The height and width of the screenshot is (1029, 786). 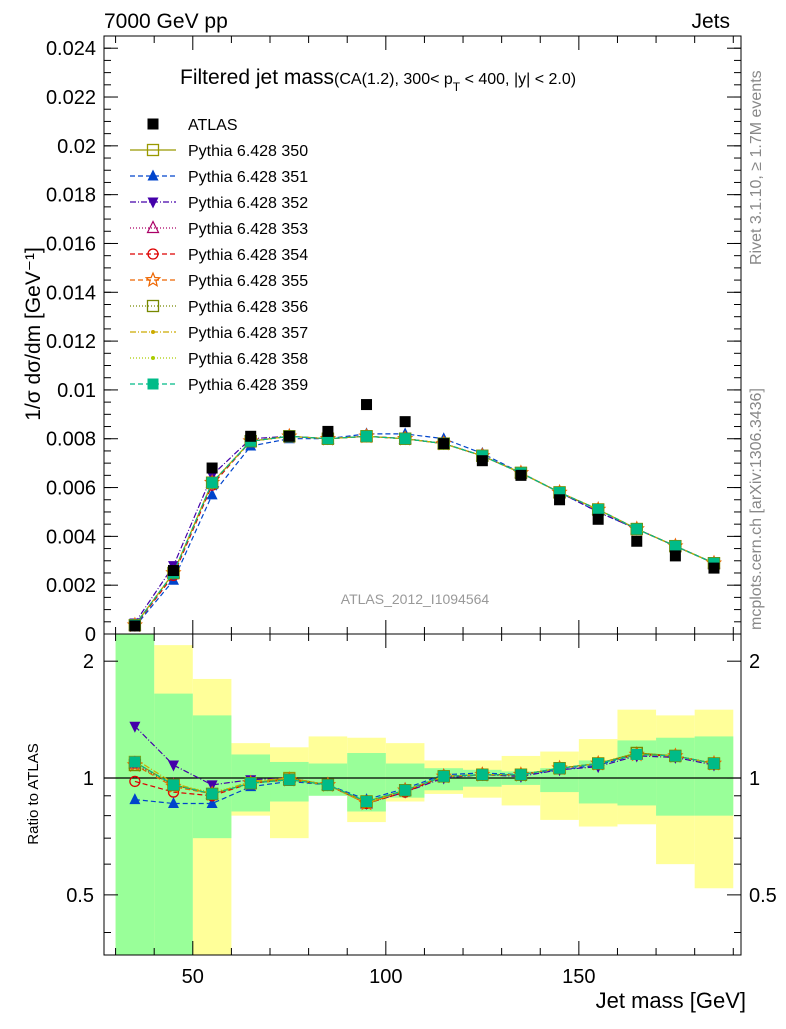 I want to click on mcplots-label: mcplots.cern.ch [arXiv:1306.3436], so click(x=756, y=509).